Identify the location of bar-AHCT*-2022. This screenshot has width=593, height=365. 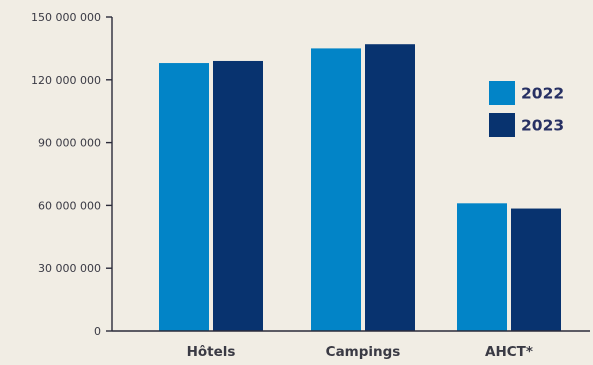
(482, 267).